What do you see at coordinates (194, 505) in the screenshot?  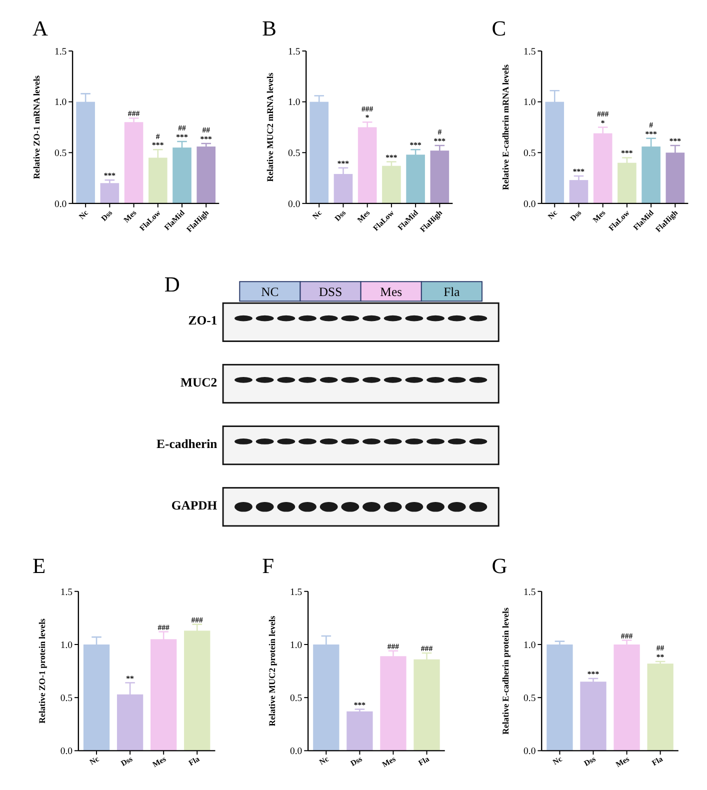 I see `text: GAPDH` at bounding box center [194, 505].